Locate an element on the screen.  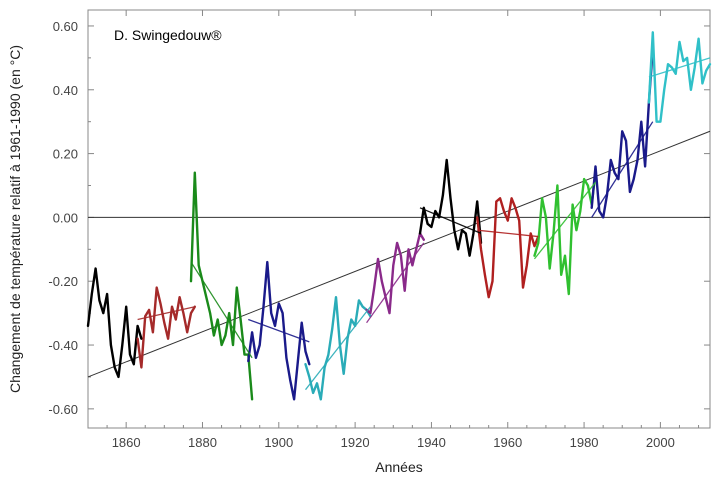
y-tick-label: 0.60 is located at coordinates (65, 26).